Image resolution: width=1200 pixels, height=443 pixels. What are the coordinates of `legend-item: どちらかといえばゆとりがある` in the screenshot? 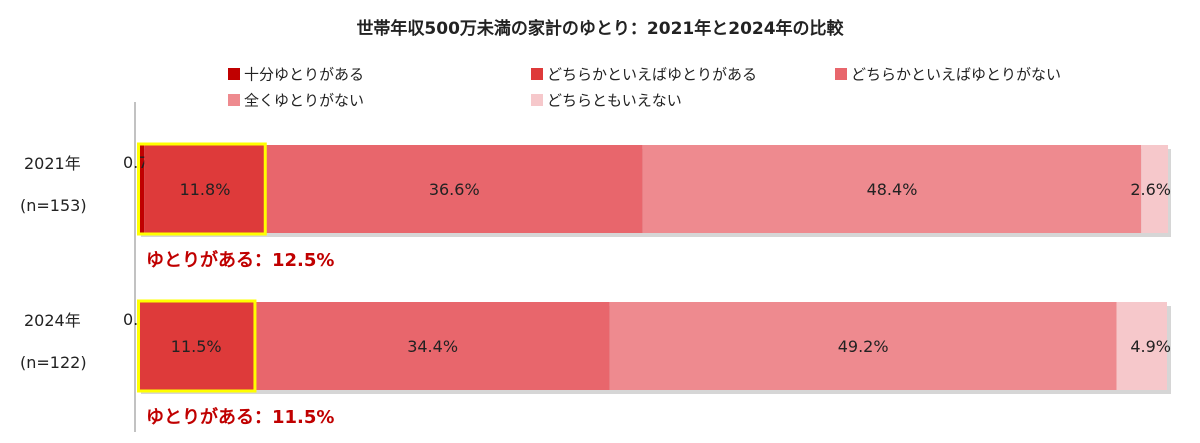 It's located at (644, 74).